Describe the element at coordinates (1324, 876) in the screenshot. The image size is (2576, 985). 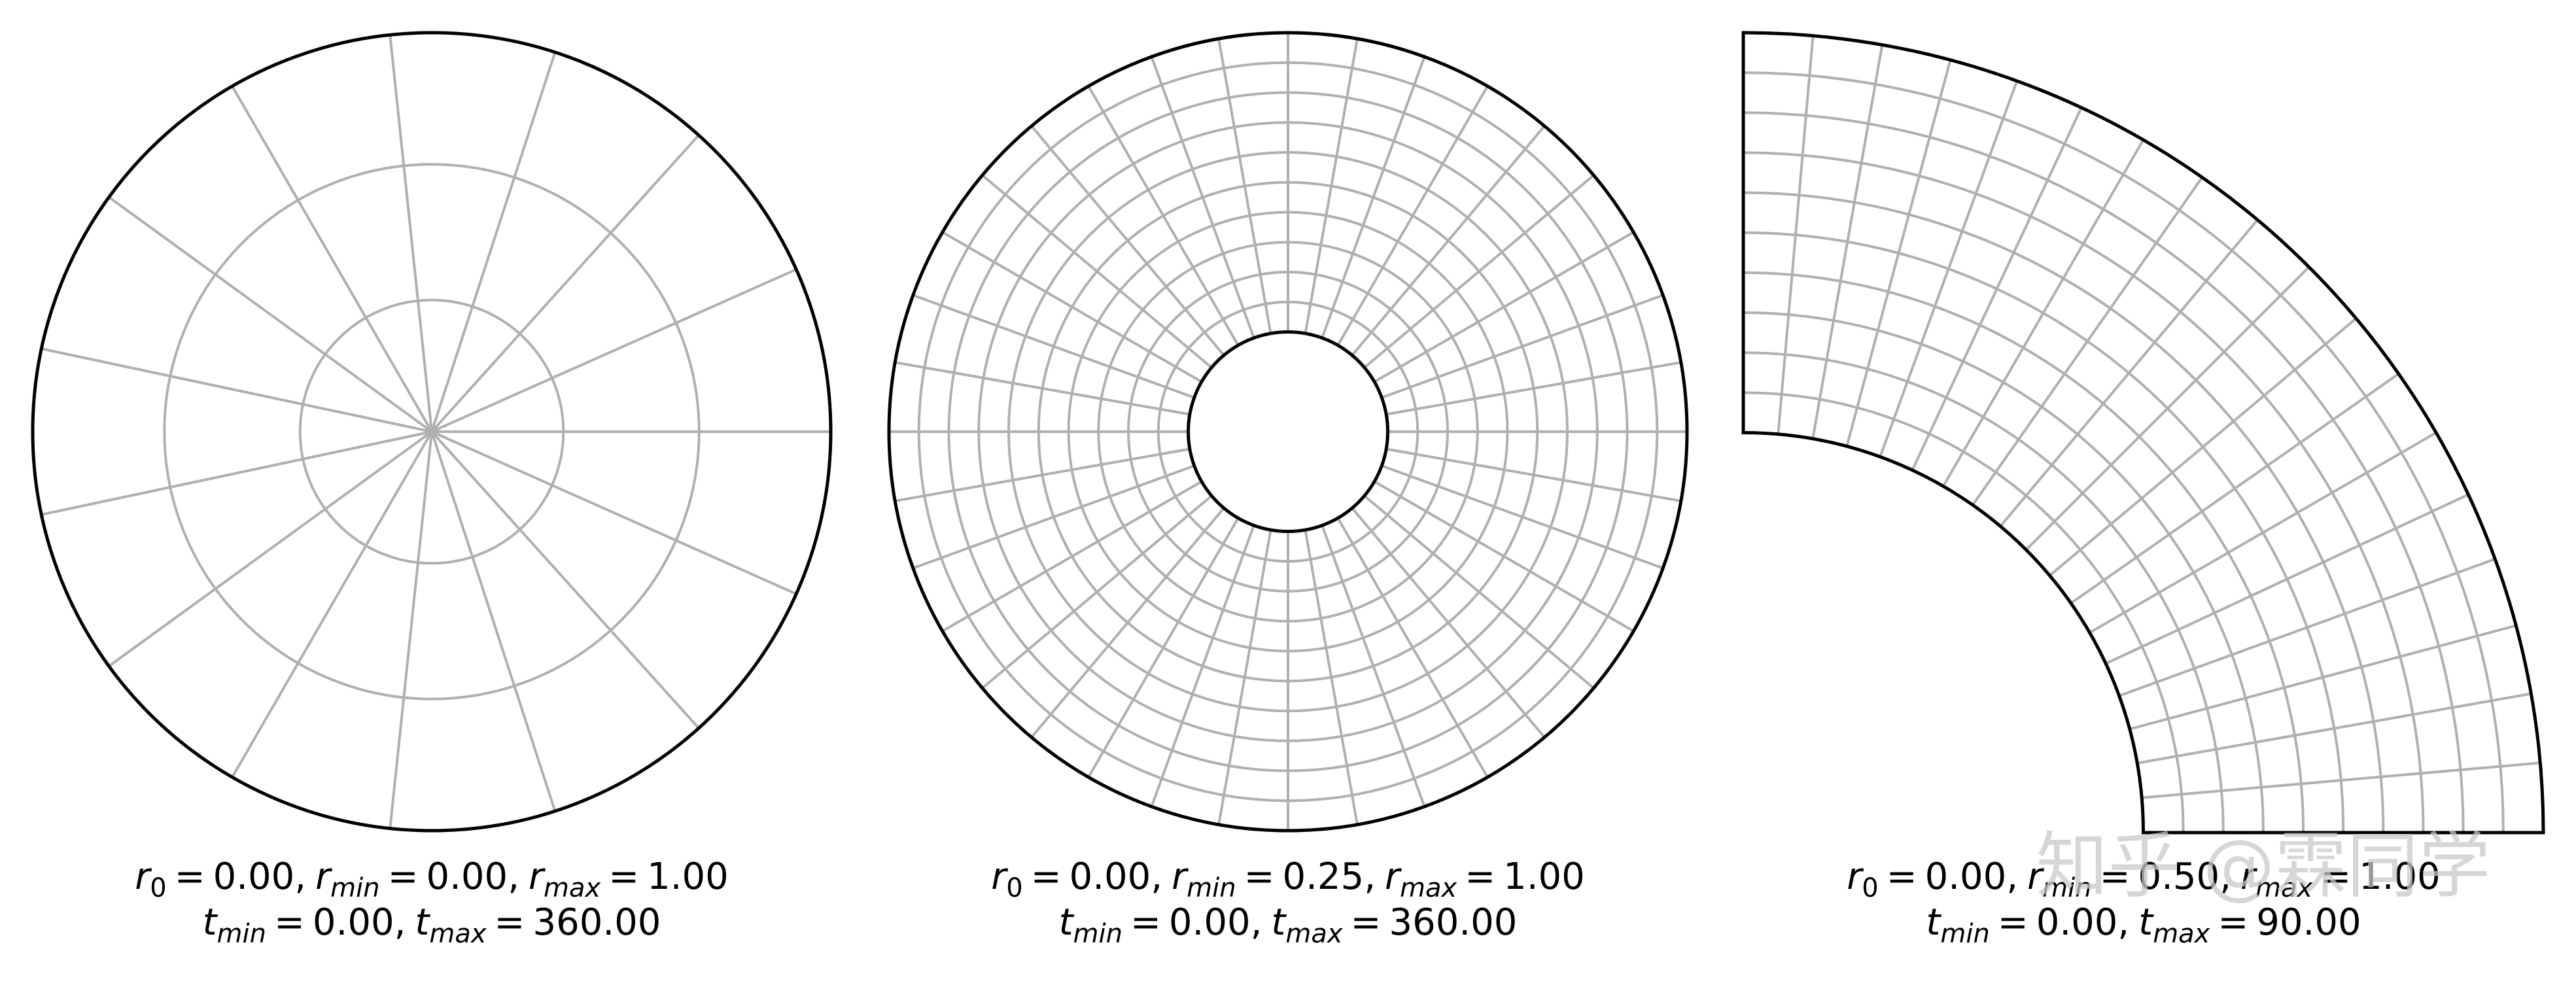
I see `value-label: 0.25` at that location.